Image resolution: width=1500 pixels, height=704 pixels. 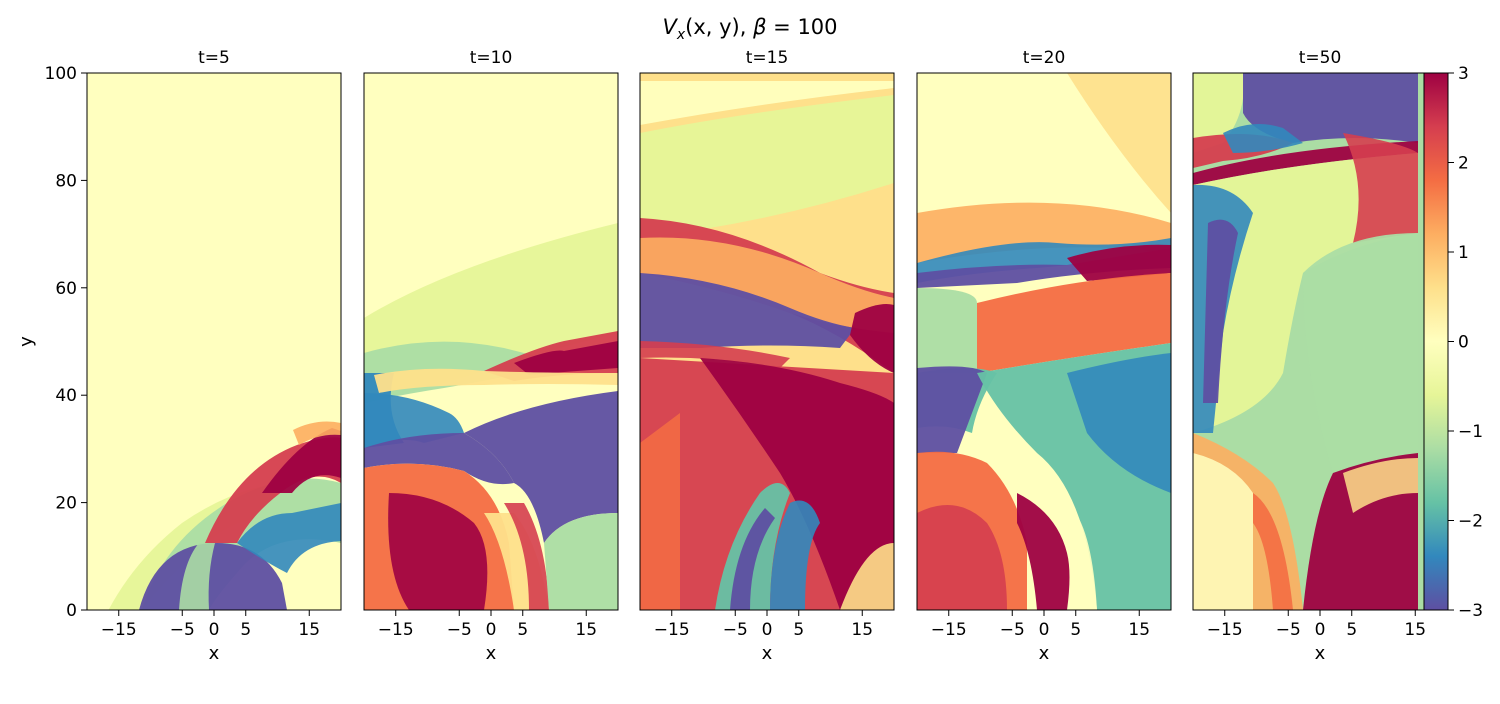 I want to click on y-tick-label: 100, so click(x=61, y=74).